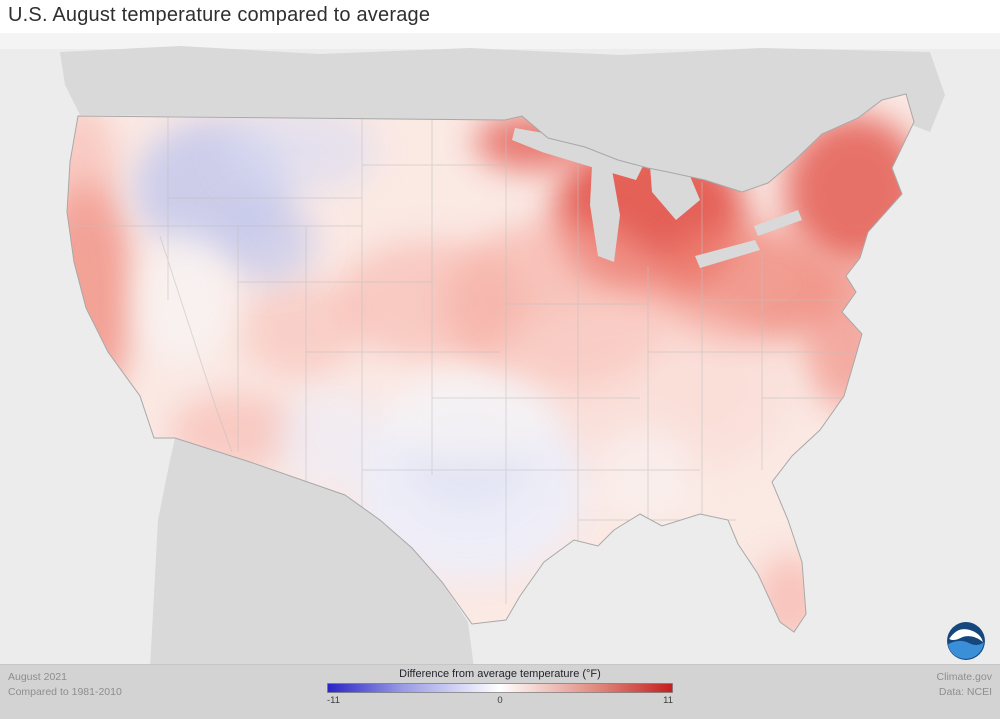 This screenshot has height=719, width=1000. I want to click on legend-tick-max: 11, so click(668, 700).